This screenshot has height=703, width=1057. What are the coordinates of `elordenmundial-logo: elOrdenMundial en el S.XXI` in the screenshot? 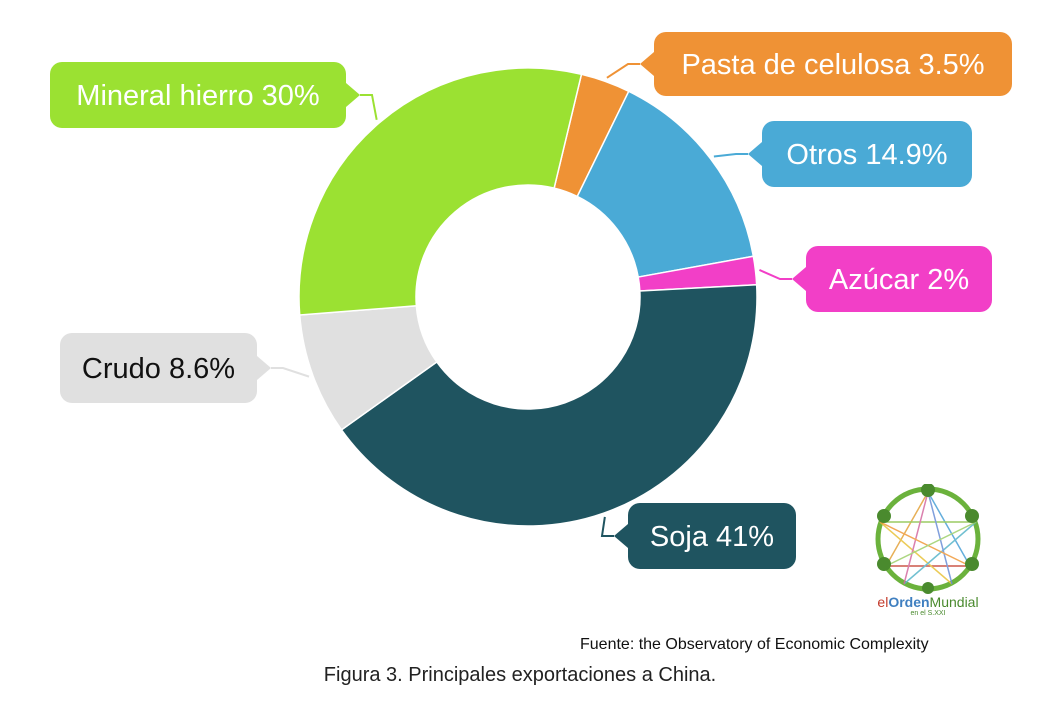 It's located at (928, 551).